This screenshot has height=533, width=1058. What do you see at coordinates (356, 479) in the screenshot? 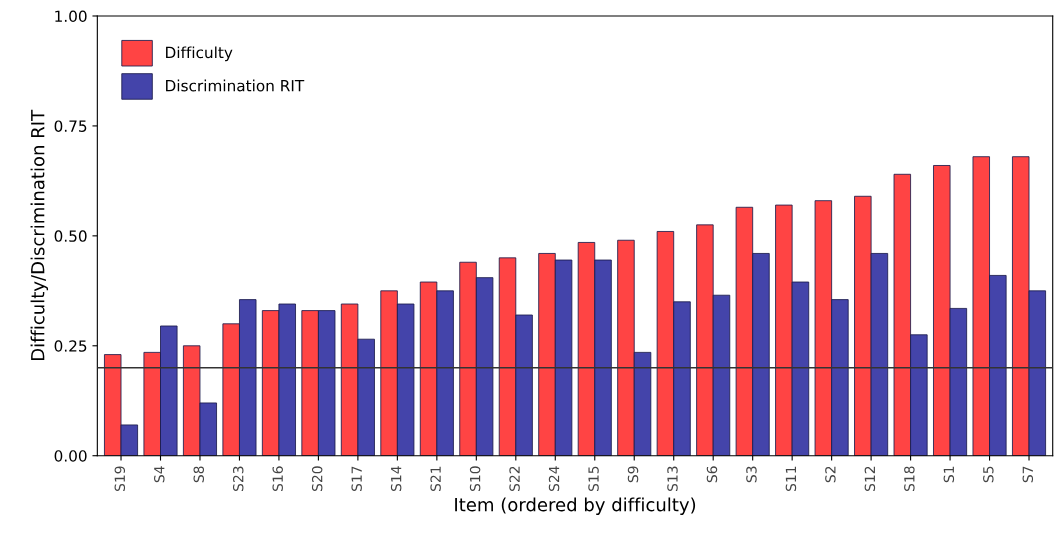
I see `x-tick-label: S17` at bounding box center [356, 479].